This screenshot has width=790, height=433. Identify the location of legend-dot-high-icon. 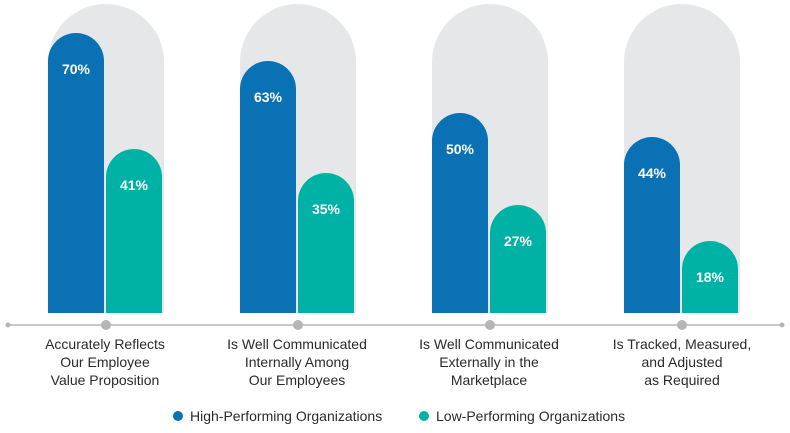
(178, 416).